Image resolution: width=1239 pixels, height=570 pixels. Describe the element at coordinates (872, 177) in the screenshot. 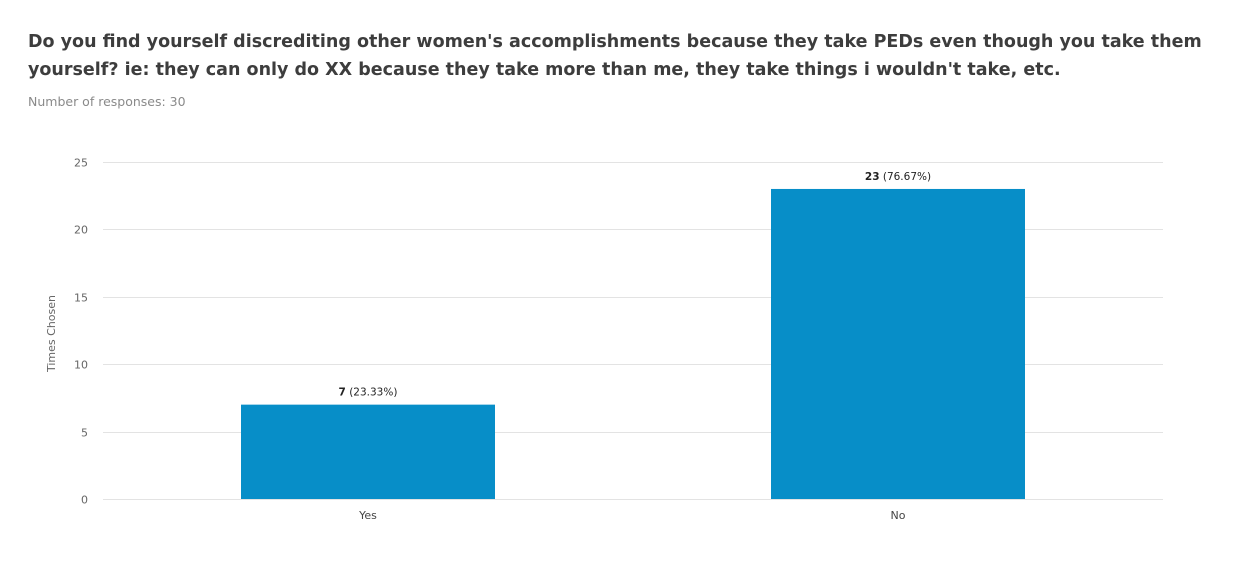

I see `data-label-count: 23` at that location.